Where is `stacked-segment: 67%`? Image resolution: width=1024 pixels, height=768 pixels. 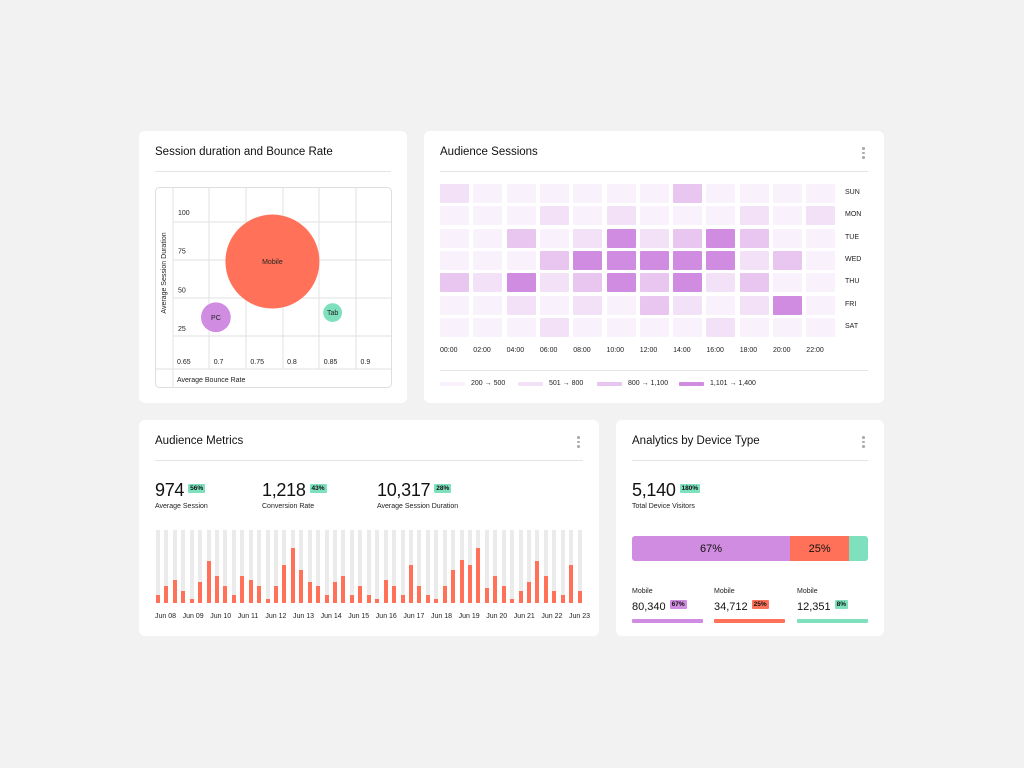 stacked-segment: 67% is located at coordinates (711, 548).